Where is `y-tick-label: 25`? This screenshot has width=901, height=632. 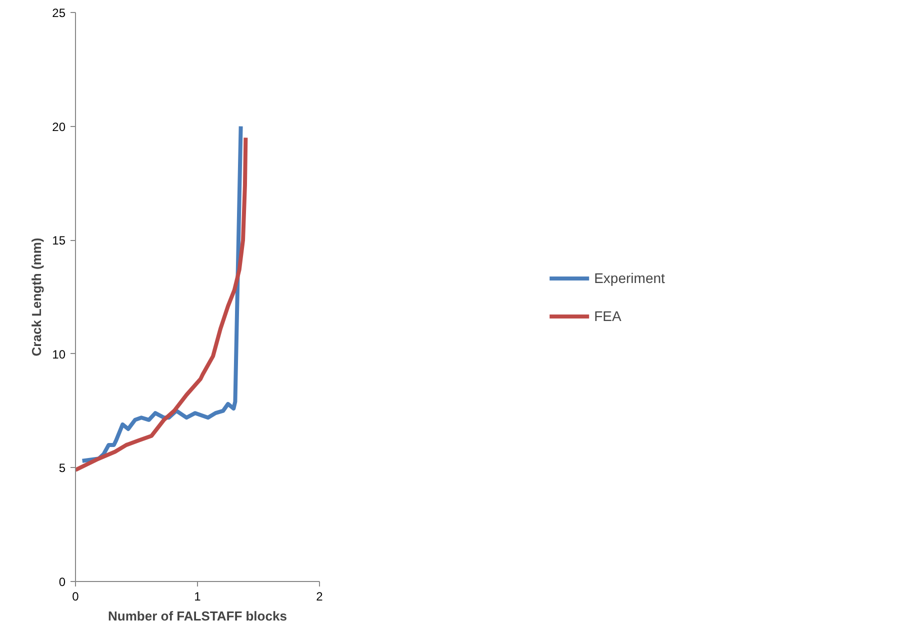
y-tick-label: 25 is located at coordinates (59, 13).